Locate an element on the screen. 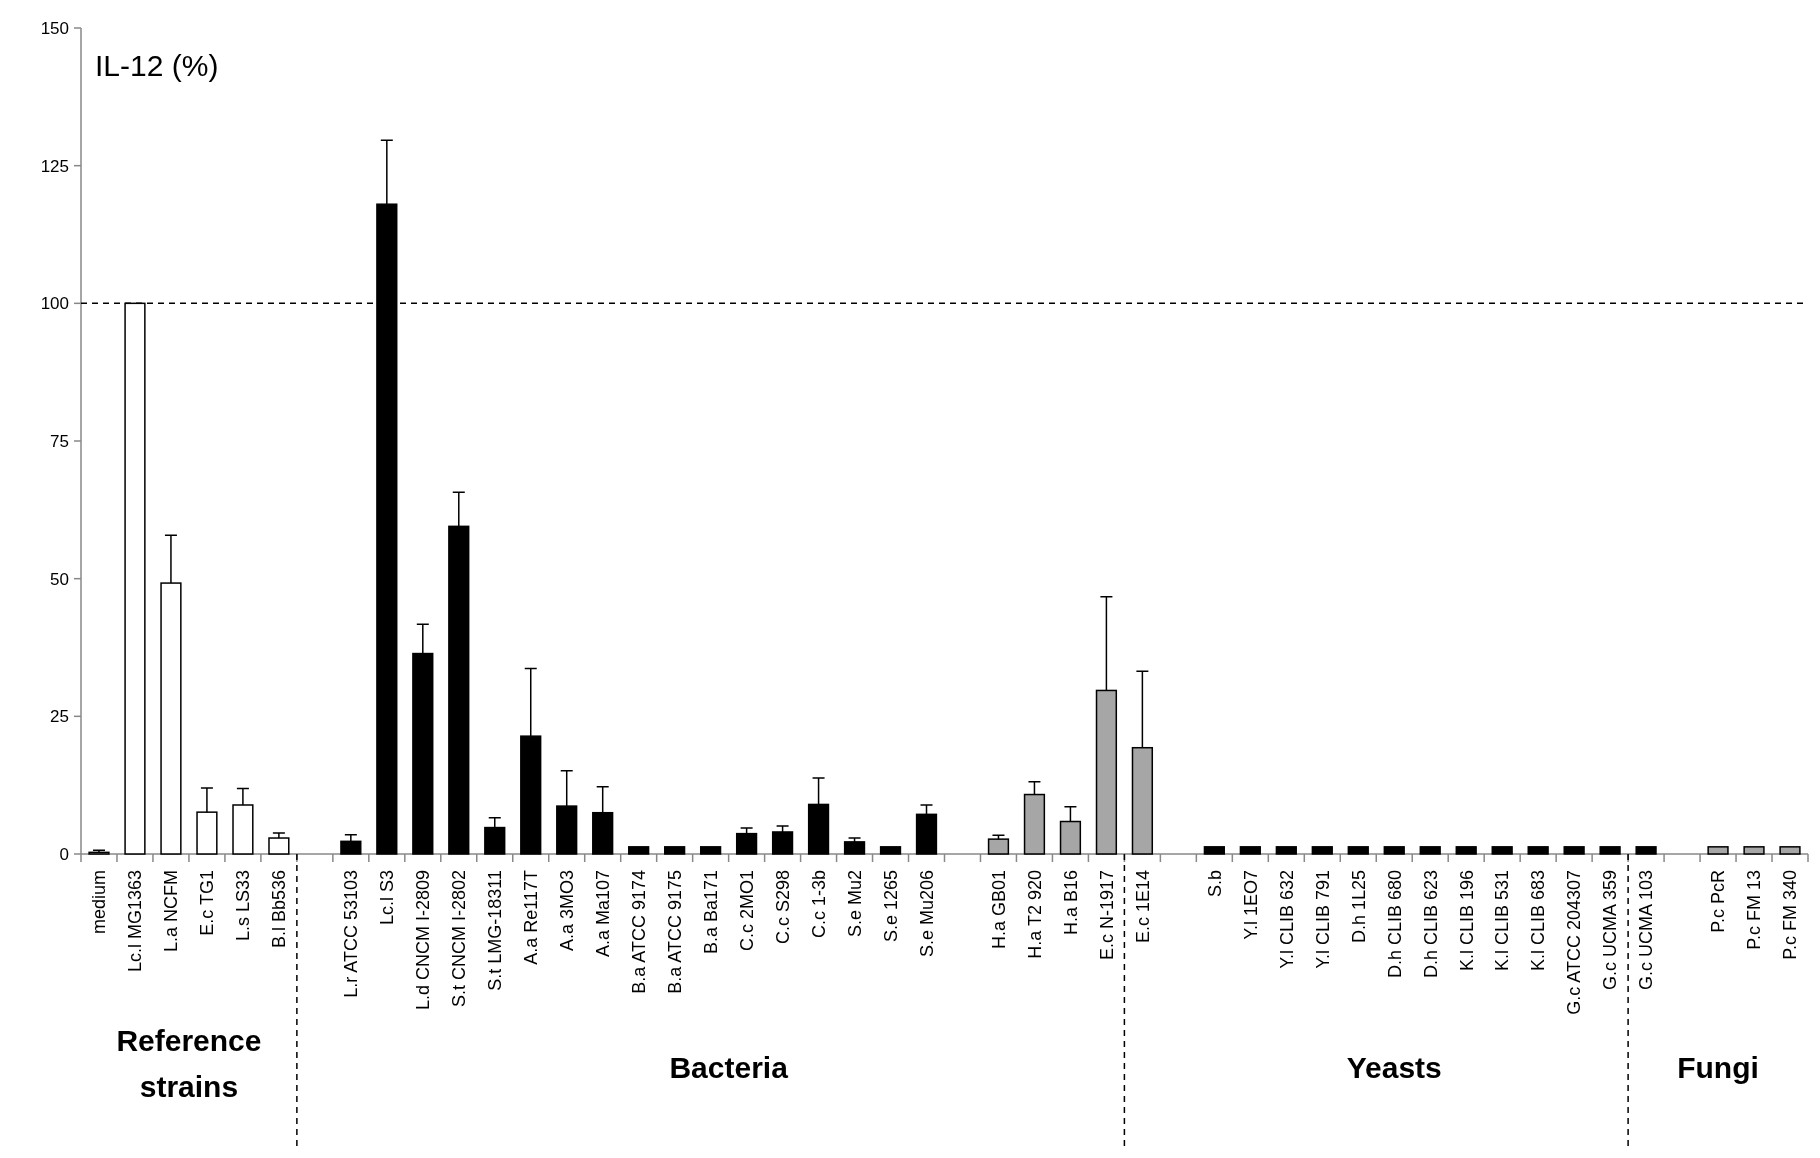  x-tick-label: C.c 1-3b is located at coordinates (818, 904).